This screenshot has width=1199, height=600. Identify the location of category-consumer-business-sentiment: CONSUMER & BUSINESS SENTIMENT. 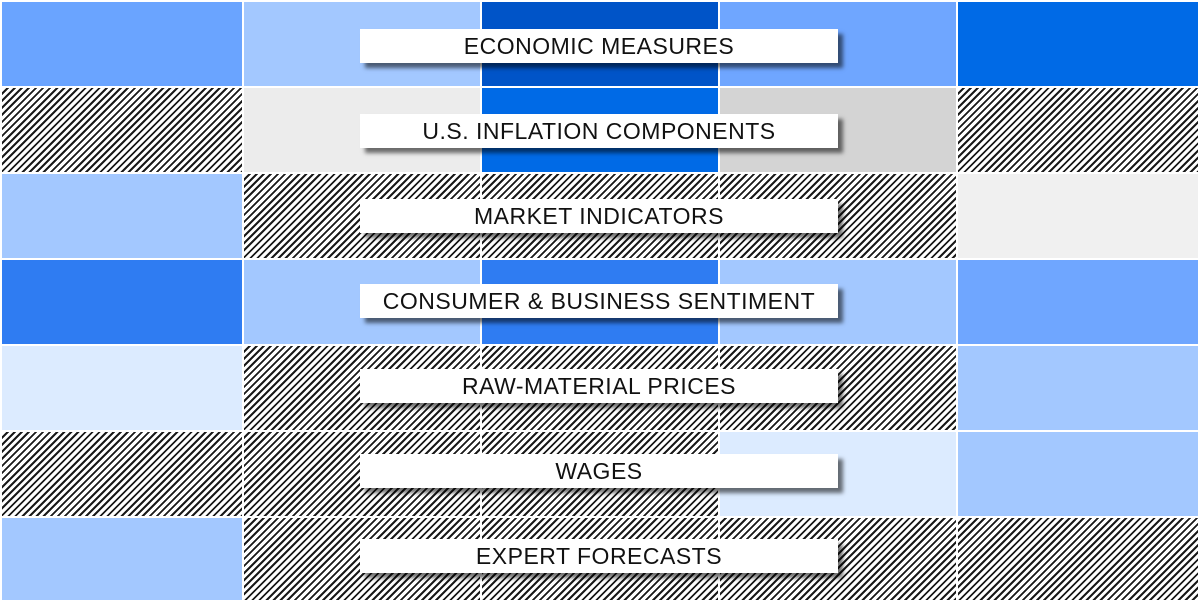
(599, 301).